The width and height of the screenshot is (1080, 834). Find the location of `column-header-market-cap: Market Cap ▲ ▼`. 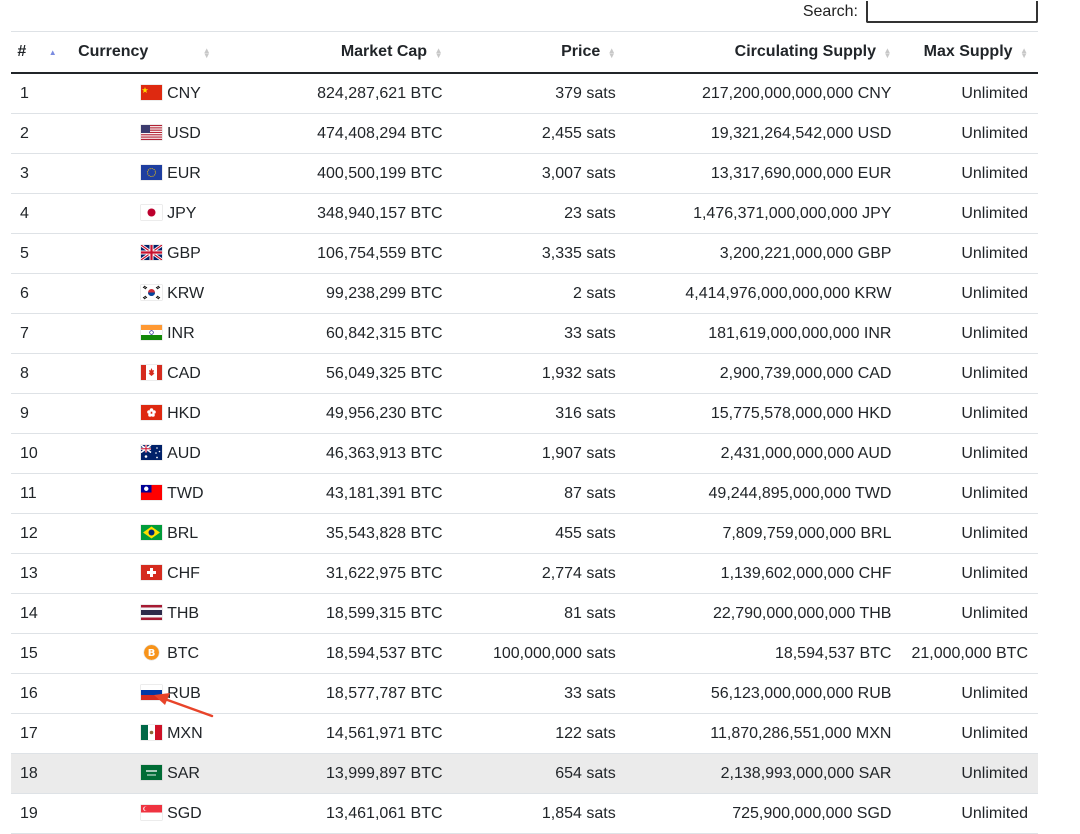

column-header-market-cap: Market Cap ▲ ▼ is located at coordinates (364, 52).